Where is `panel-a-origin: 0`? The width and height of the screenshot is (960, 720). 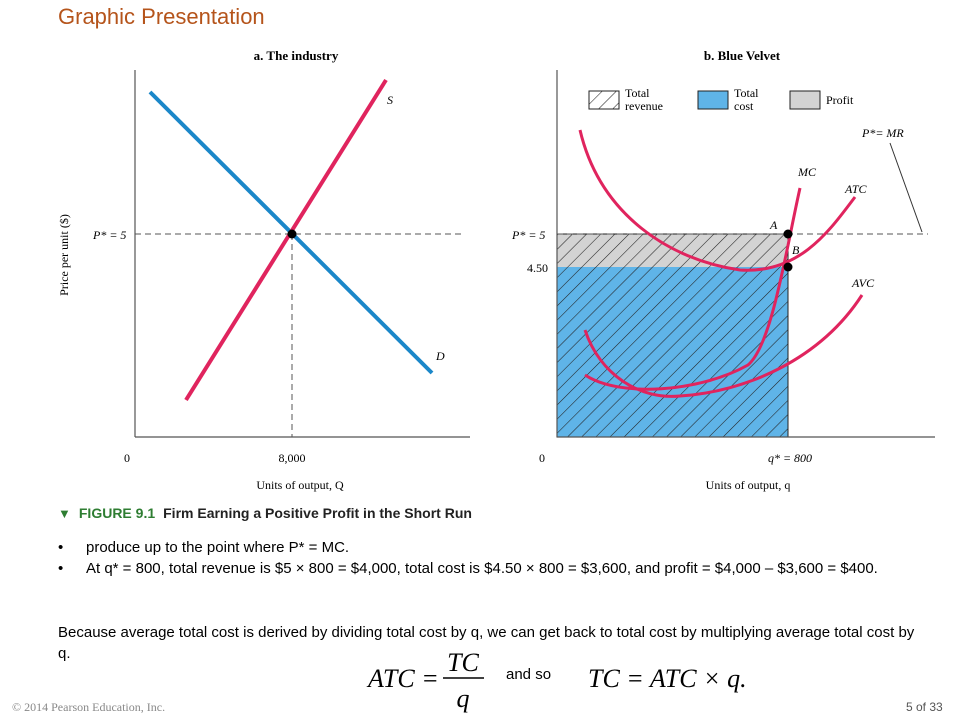
panel-a-origin: 0 is located at coordinates (127, 458).